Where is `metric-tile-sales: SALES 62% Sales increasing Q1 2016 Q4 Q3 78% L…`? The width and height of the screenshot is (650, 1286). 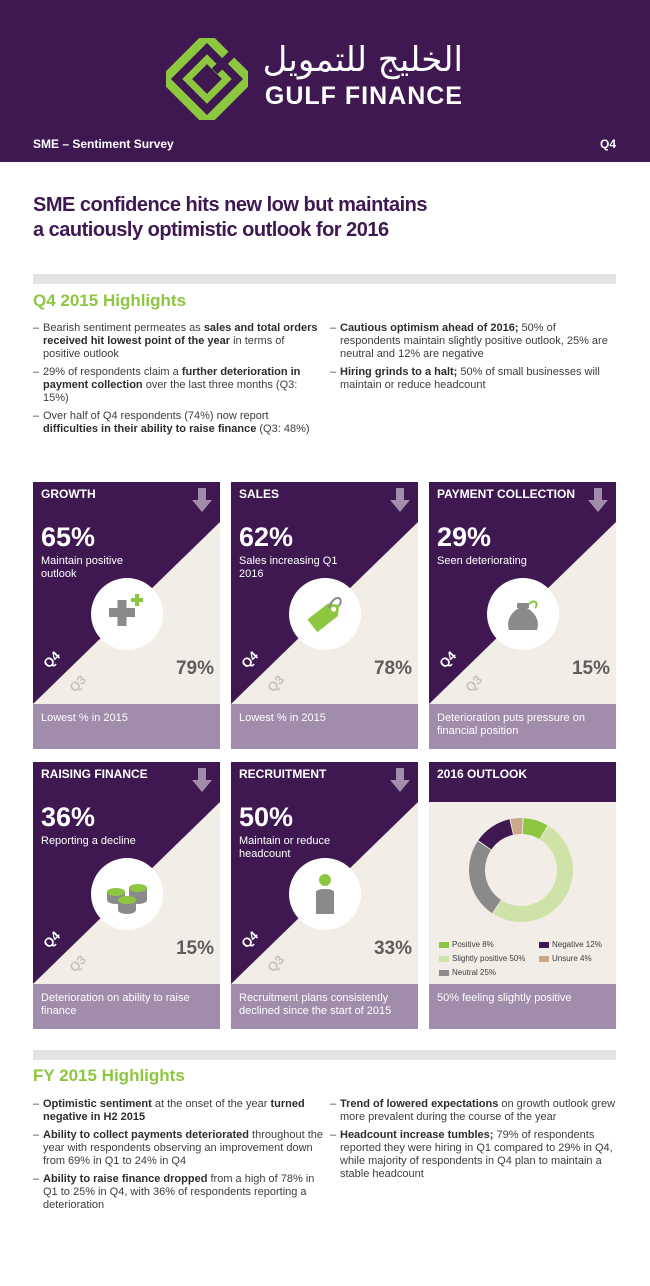
metric-tile-sales: SALES 62% Sales increasing Q1 2016 Q4 Q3 78% L… is located at coordinates (324, 615).